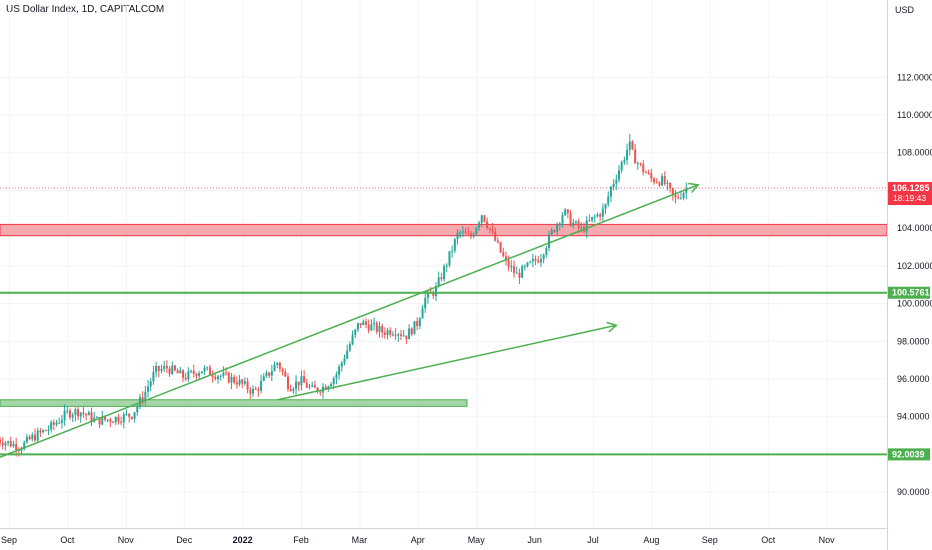 The width and height of the screenshot is (932, 550). Describe the element at coordinates (768, 540) in the screenshot. I see `x-tick-label: Oct` at that location.